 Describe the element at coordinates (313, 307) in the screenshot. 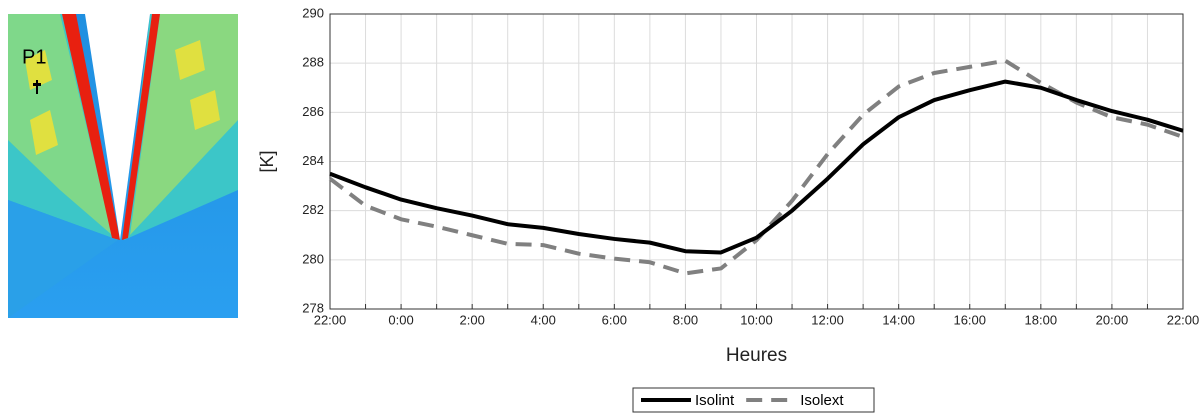

I see `y-tick-label: 278` at that location.